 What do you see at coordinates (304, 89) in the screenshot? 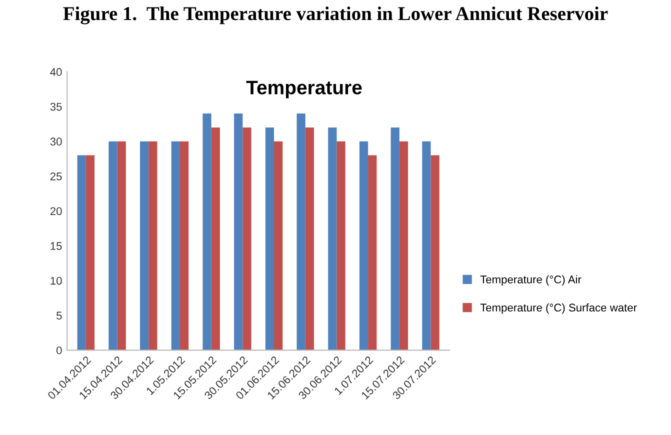
I see `chart-subtitle: Temperature` at bounding box center [304, 89].